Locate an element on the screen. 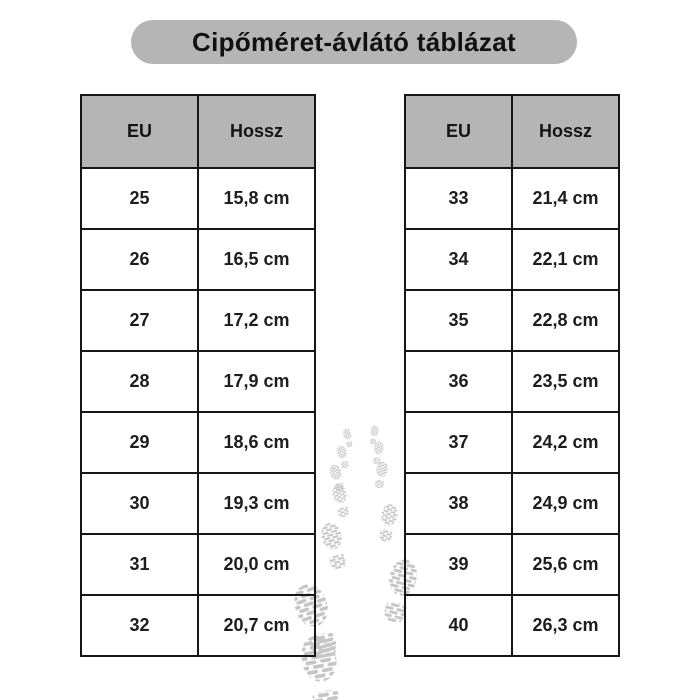  table-row: 39 25,6 cm is located at coordinates (512, 564).